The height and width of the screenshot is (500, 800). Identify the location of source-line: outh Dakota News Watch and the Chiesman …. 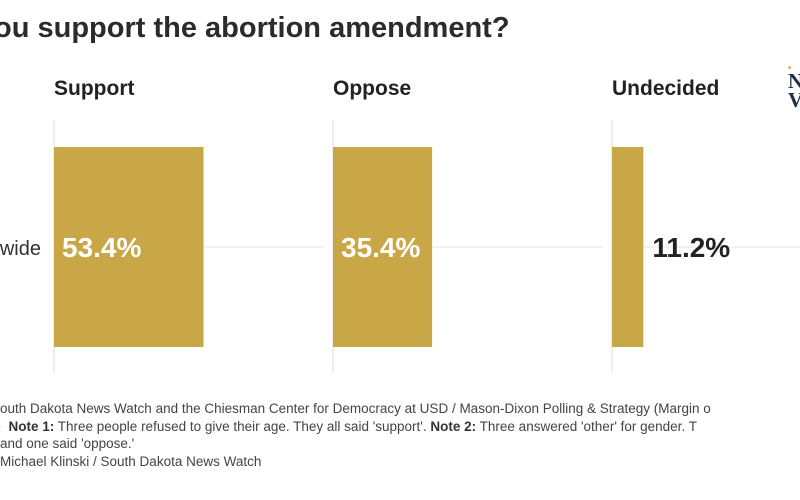
(400, 409).